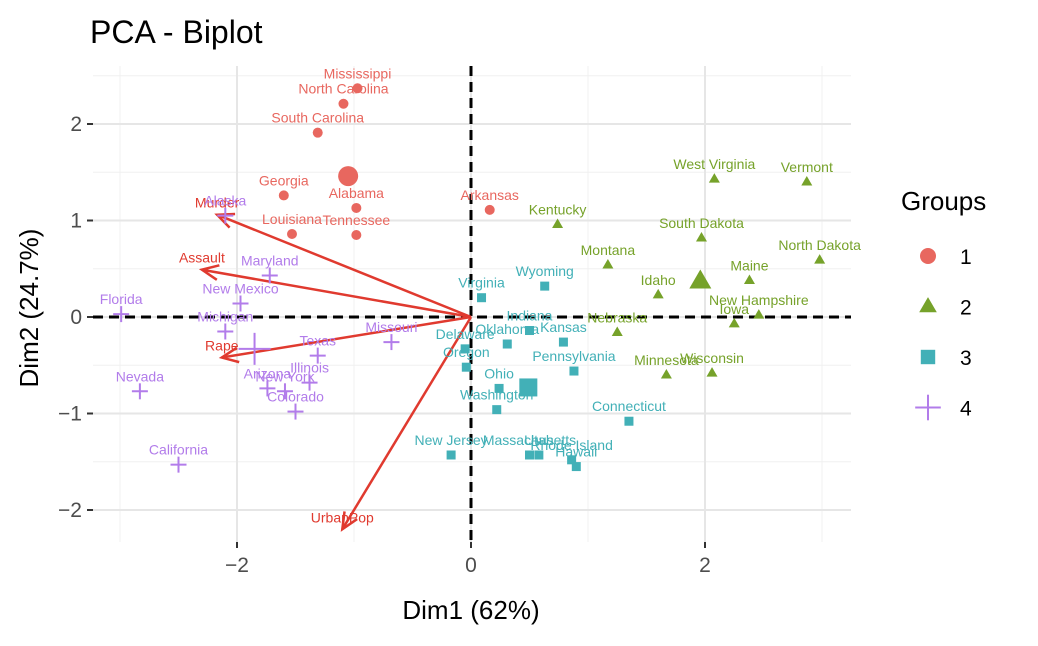  I want to click on point-label: South Dakota, so click(701, 223).